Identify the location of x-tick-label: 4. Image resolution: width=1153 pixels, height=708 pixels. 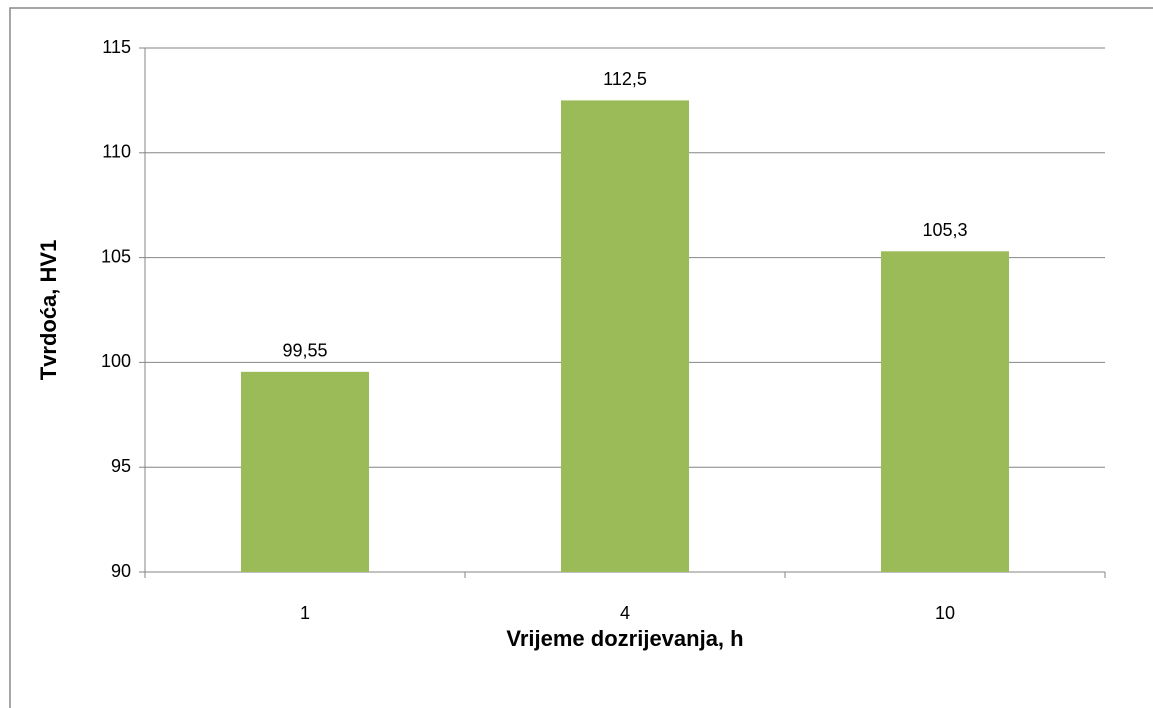
(625, 613).